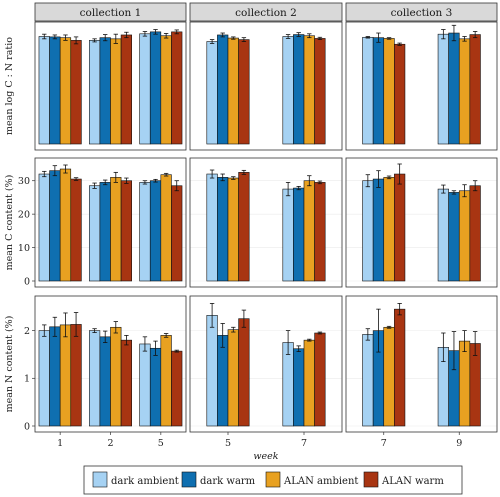  I want to click on x-tick-label: 2, so click(110, 443).